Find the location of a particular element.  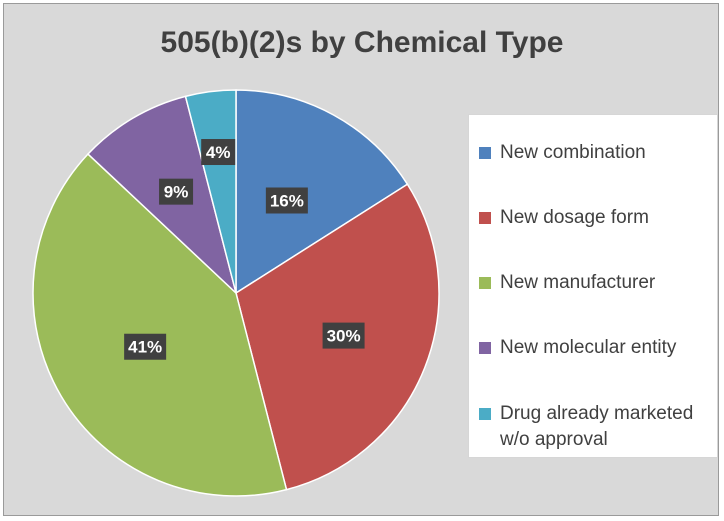

data-label: 30% is located at coordinates (343, 335).